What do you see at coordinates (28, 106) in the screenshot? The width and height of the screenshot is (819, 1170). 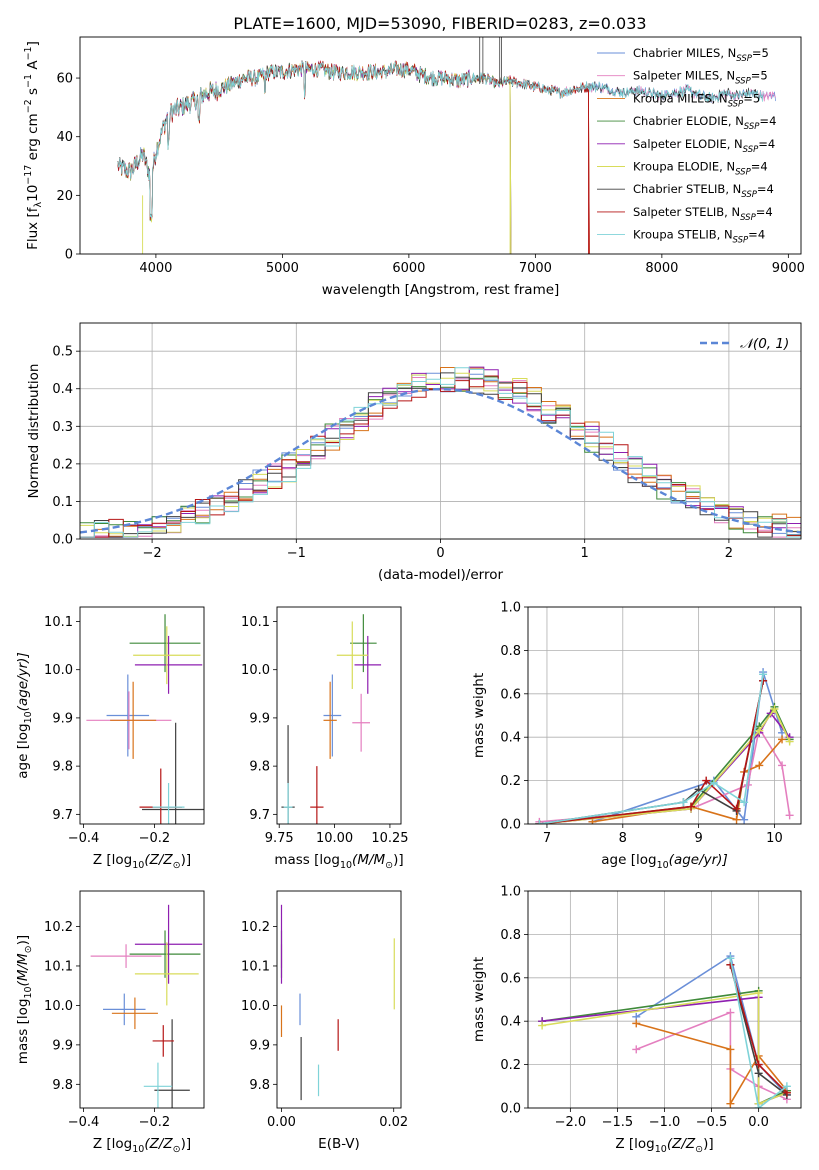 I see `label-part: −2` at bounding box center [28, 106].